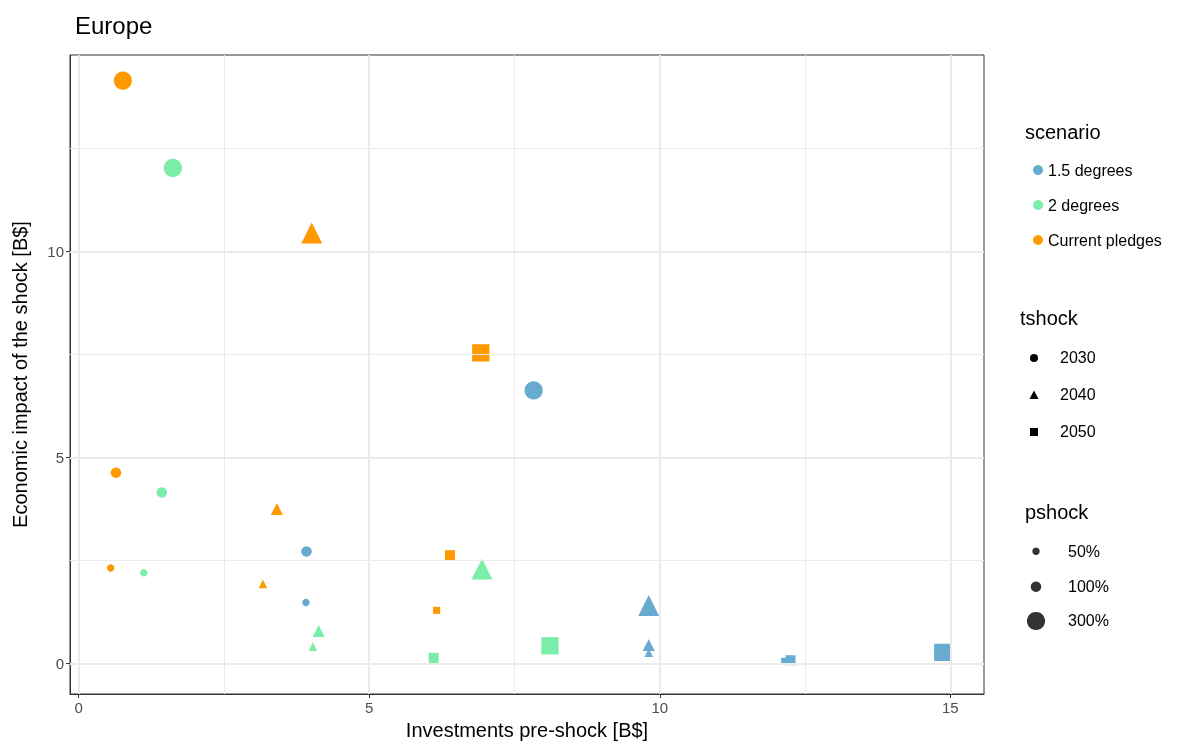 The image size is (1202, 754). I want to click on y-tick-label: 0, so click(59, 664).